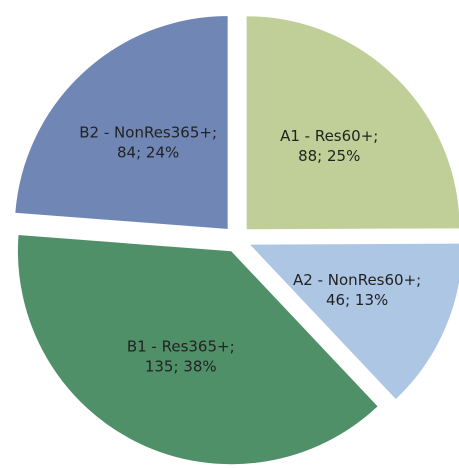 The image size is (459, 468). Describe the element at coordinates (148, 153) in the screenshot. I see `slice-value-label: 84; 24%` at that location.